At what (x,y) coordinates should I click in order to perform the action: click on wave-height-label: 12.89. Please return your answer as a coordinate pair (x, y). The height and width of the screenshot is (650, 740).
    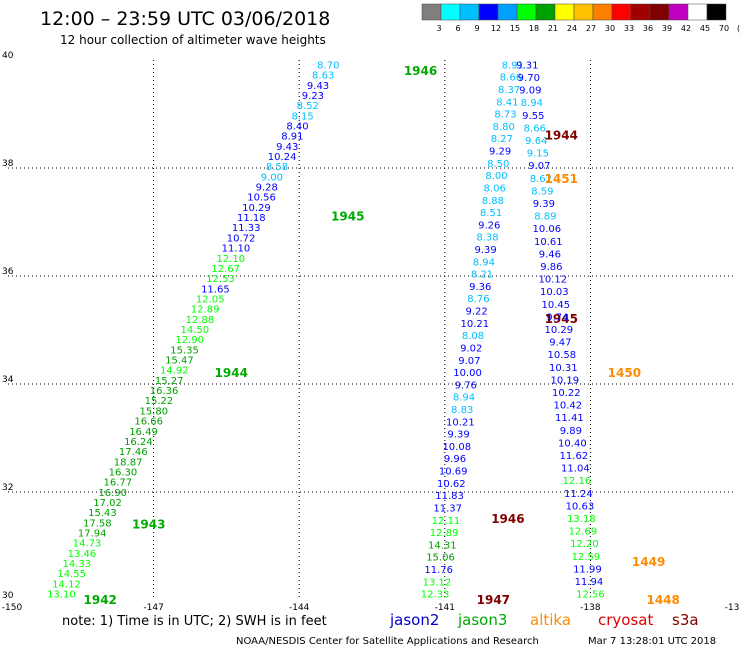
    Looking at the image, I should click on (205, 310).